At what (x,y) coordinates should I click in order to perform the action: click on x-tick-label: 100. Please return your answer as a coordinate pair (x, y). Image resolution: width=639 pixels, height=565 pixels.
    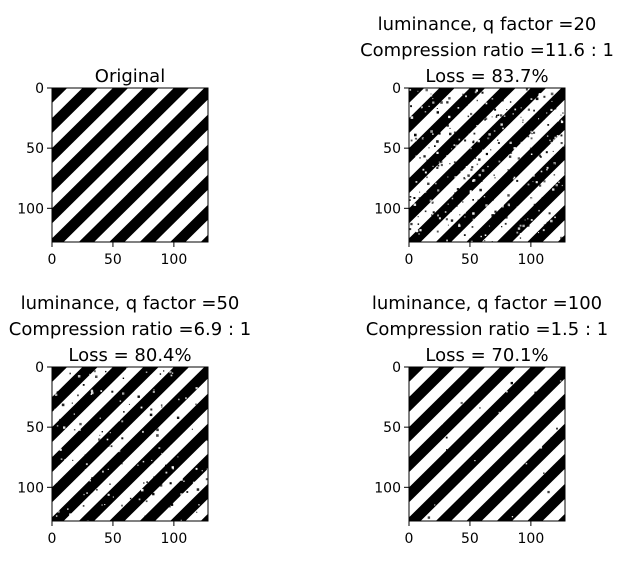
    Looking at the image, I should click on (174, 539).